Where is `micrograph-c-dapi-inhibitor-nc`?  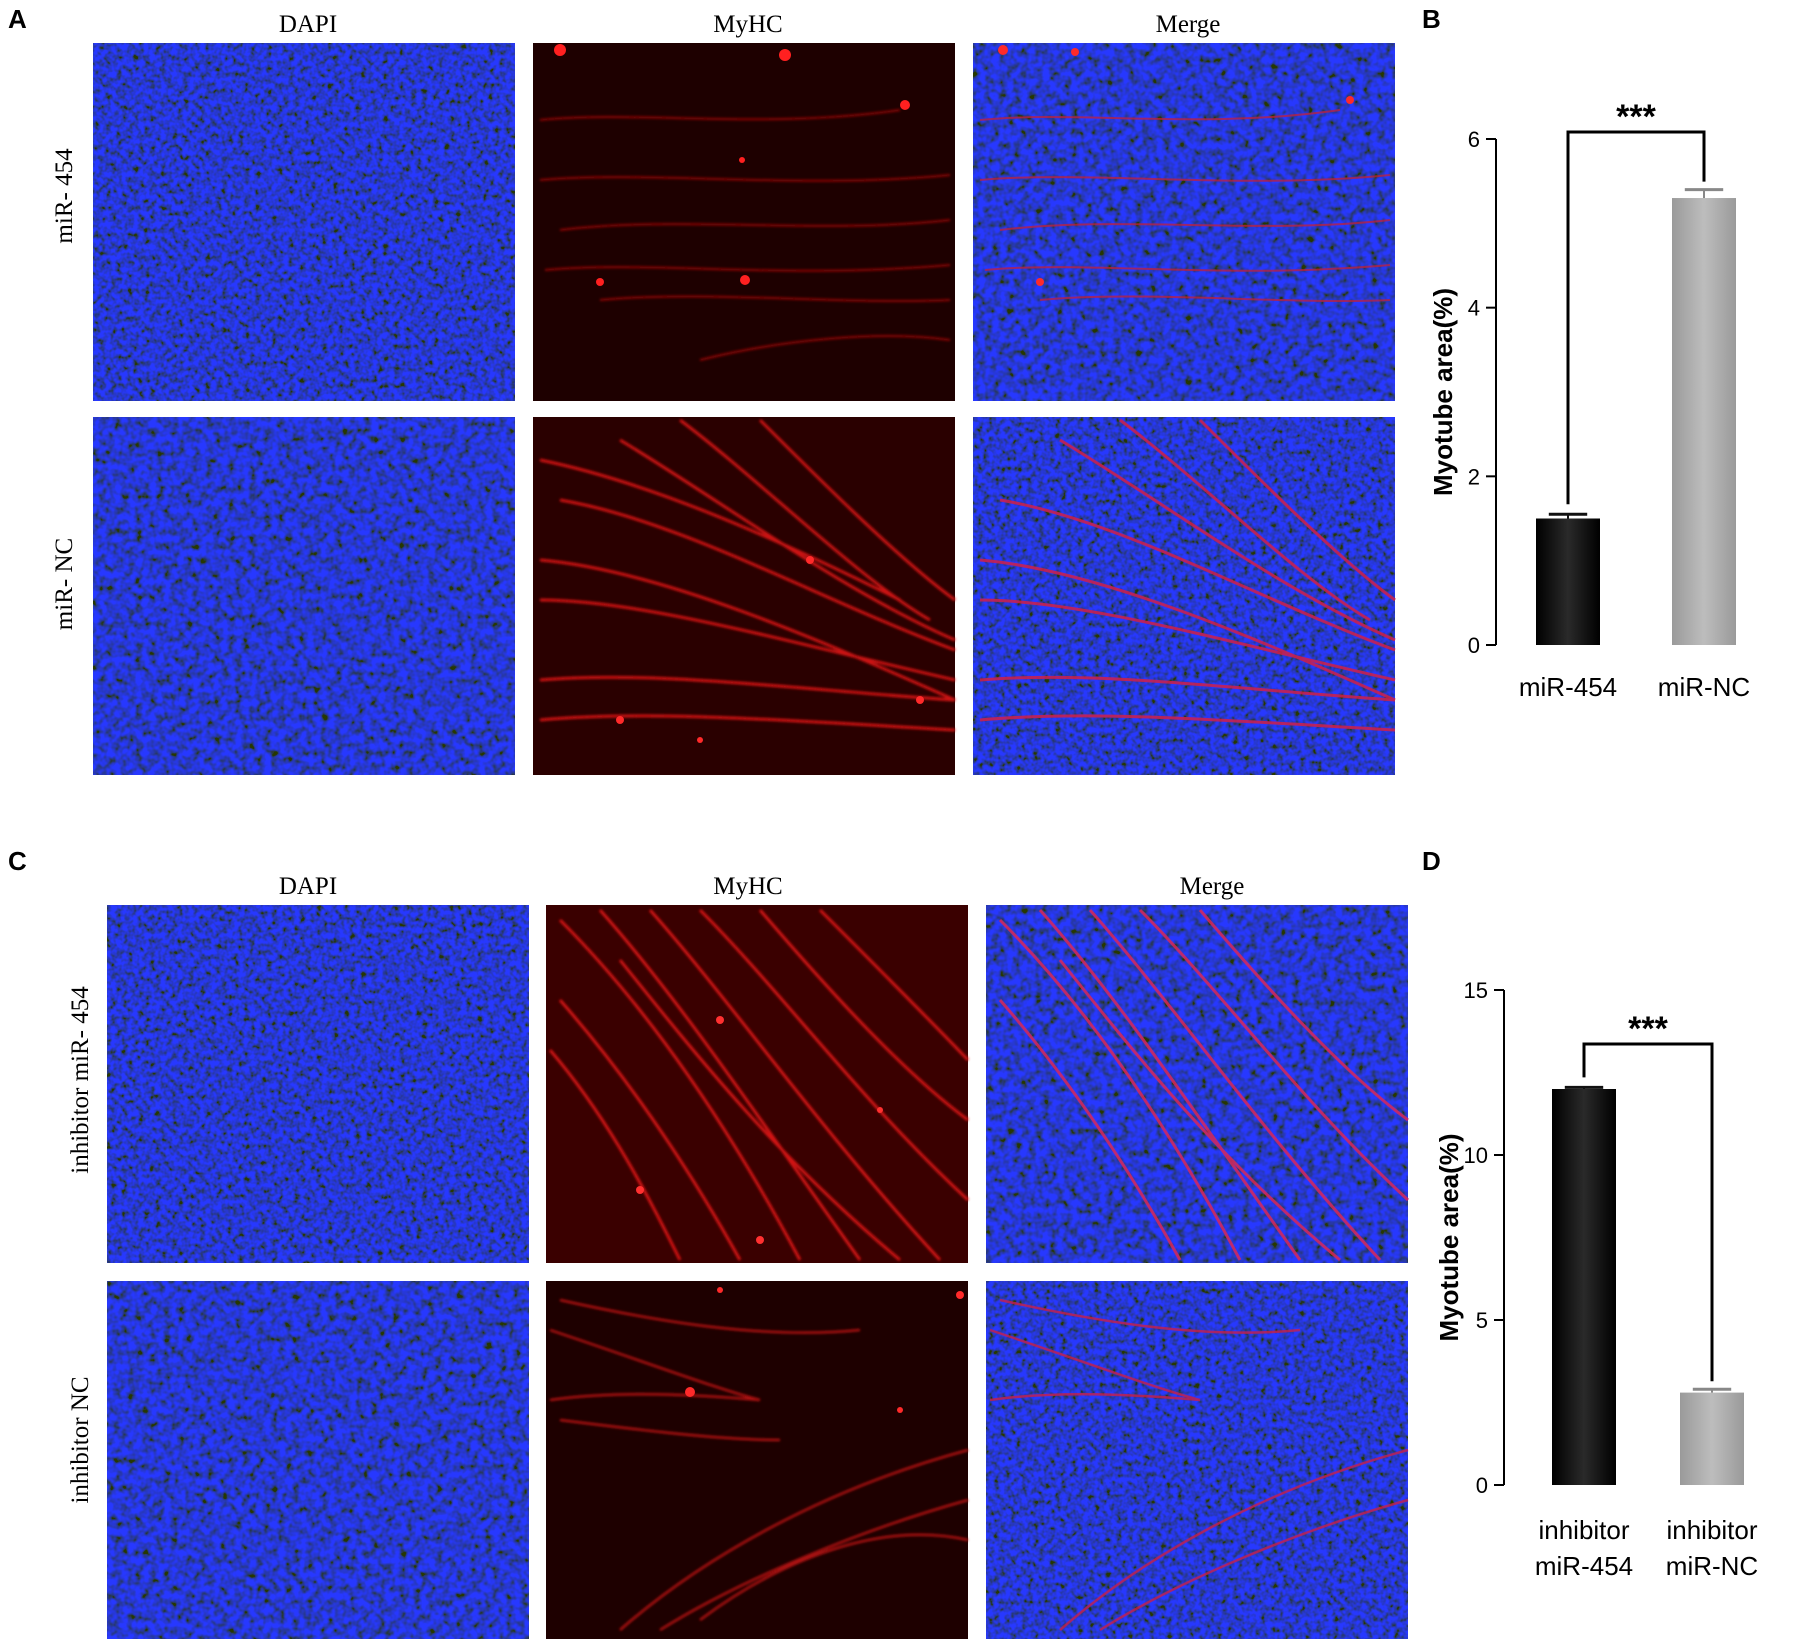
micrograph-c-dapi-inhibitor-nc is located at coordinates (318, 1460).